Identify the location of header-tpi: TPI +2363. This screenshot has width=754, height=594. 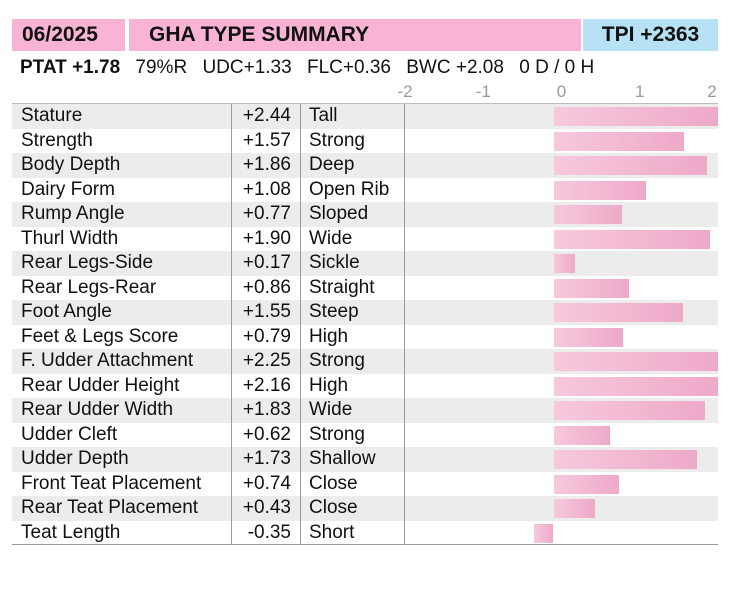
(650, 35).